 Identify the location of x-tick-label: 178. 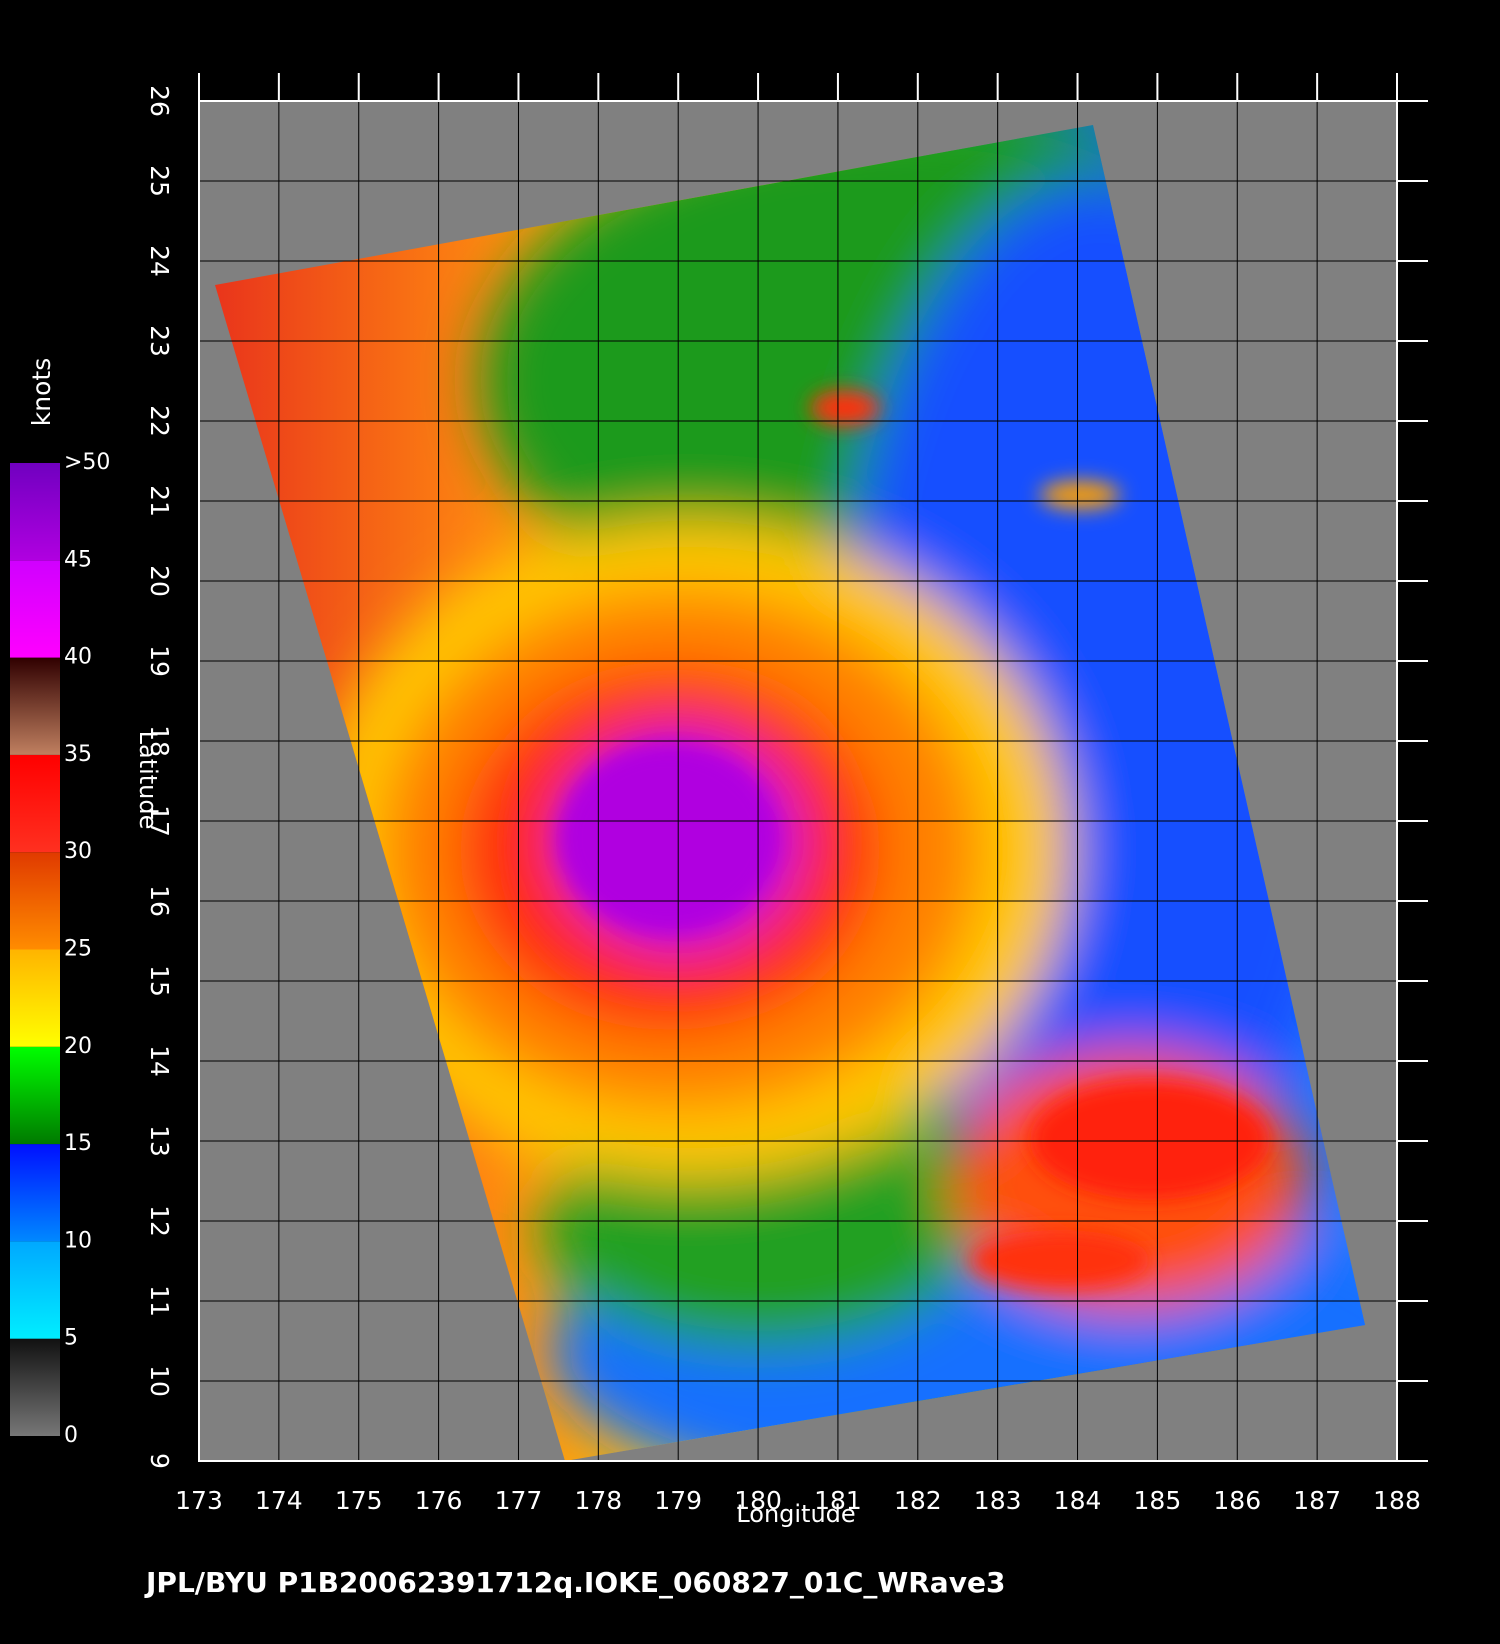
(598, 1500).